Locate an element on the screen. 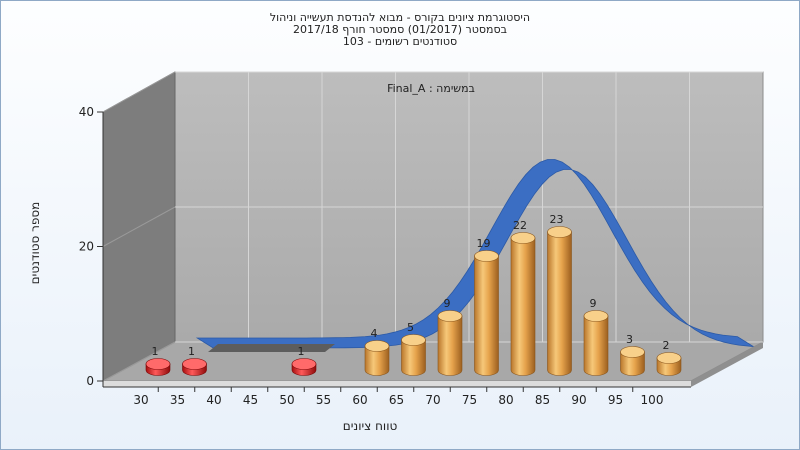 The width and height of the screenshot is (800, 450). x-tick-label: 30 is located at coordinates (140, 400).